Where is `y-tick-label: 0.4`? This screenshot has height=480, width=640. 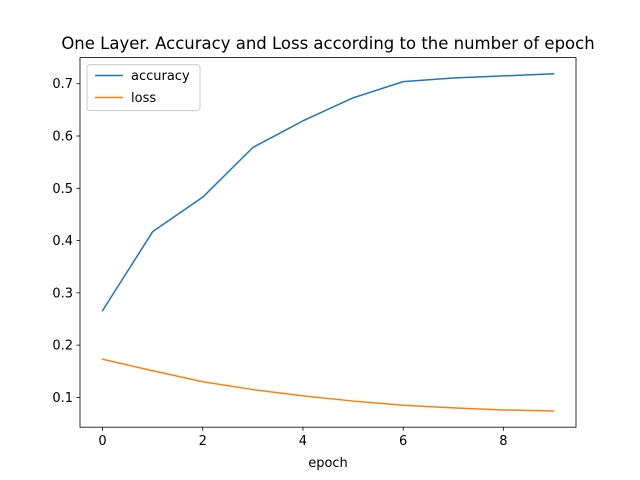
y-tick-label: 0.4 is located at coordinates (62, 241).